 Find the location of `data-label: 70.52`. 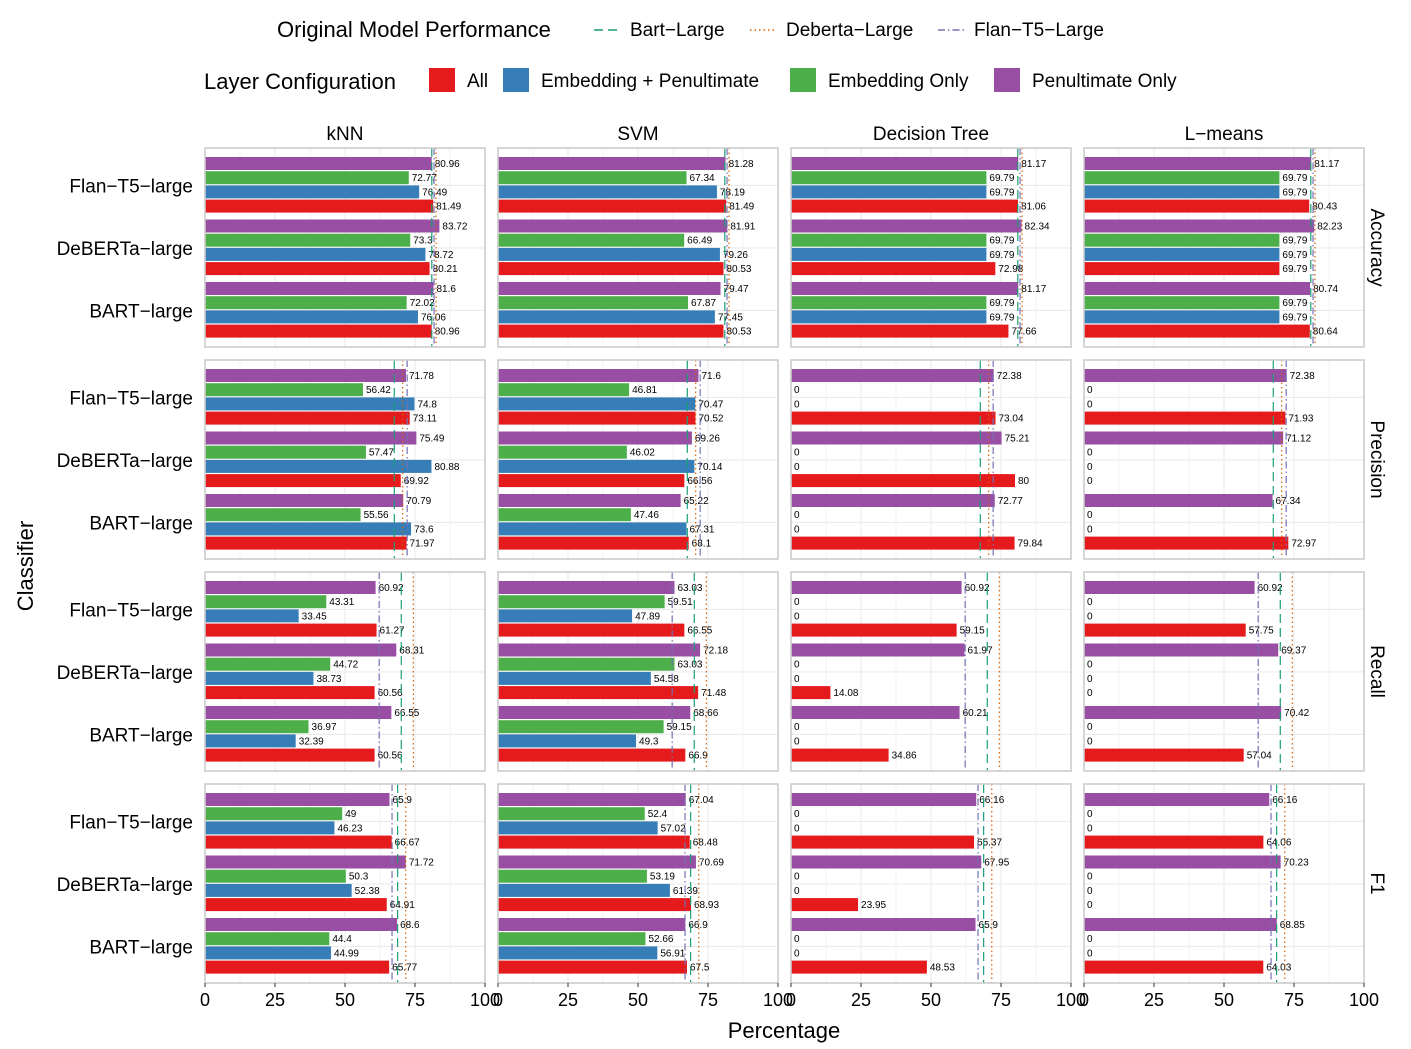

data-label: 70.52 is located at coordinates (710, 419).